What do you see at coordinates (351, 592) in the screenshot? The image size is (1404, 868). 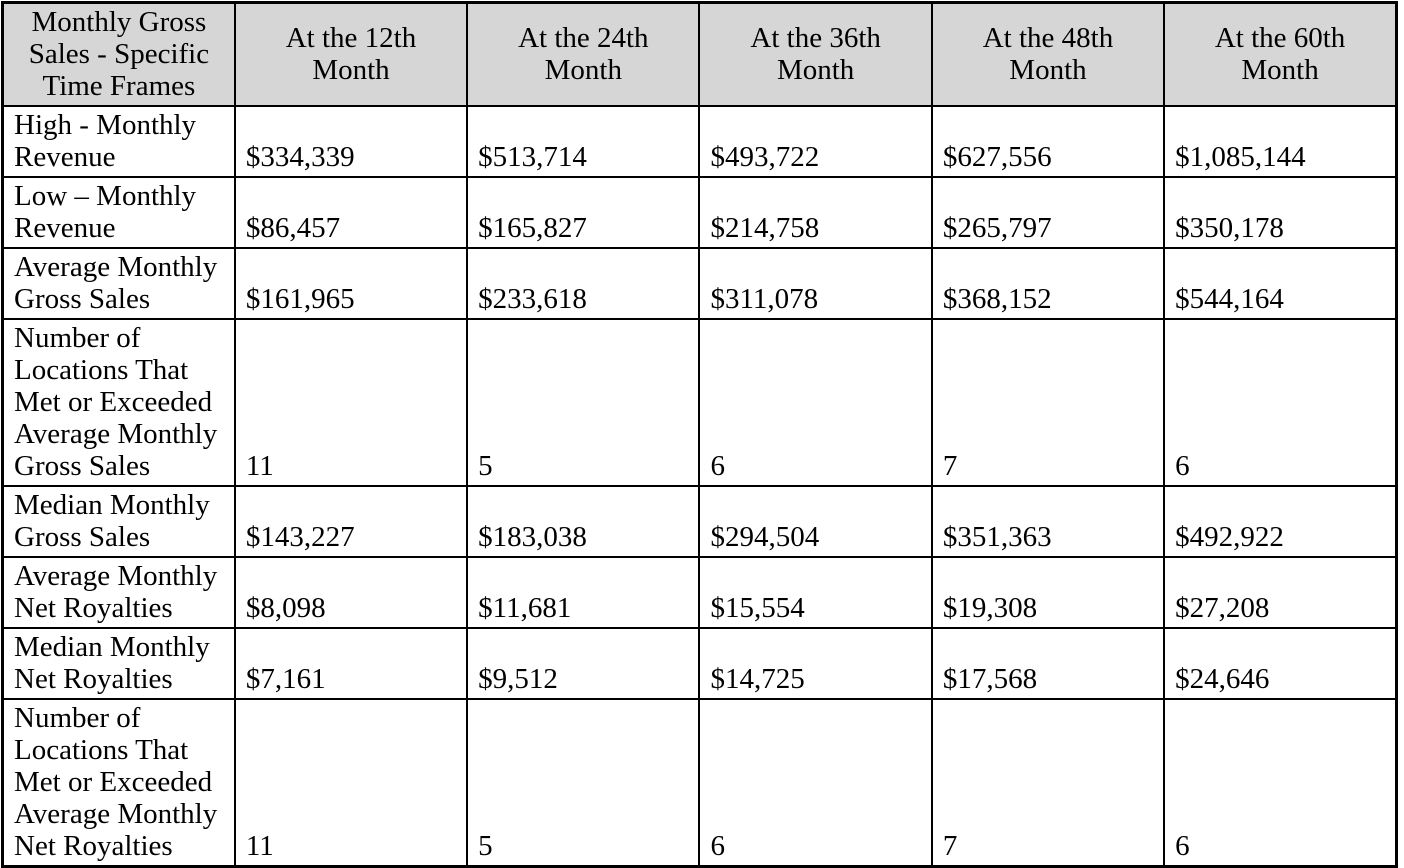 I see `value-cell: $8,098` at bounding box center [351, 592].